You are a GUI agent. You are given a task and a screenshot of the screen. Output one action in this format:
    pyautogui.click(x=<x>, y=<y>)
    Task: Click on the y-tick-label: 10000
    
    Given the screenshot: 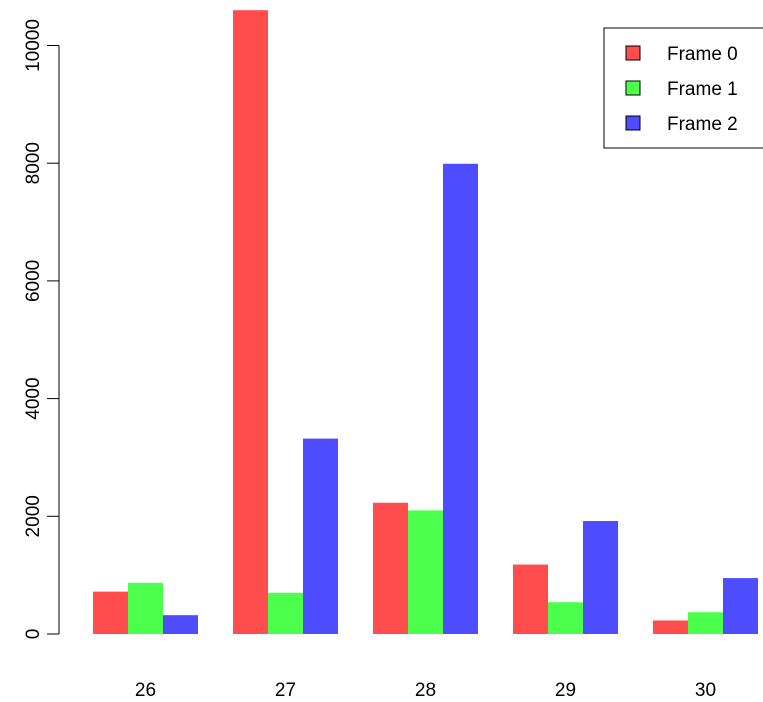 What is the action you would take?
    pyautogui.click(x=33, y=45)
    